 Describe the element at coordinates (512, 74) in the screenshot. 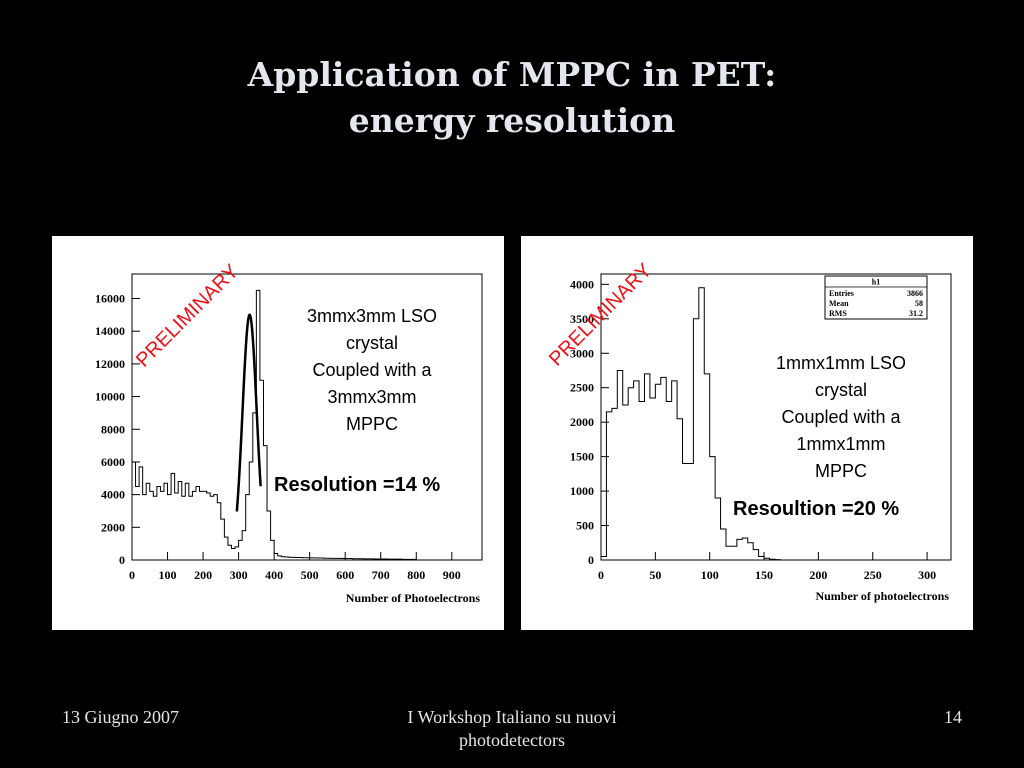

I see `title-line-1: Application of MPPC in PET:` at that location.